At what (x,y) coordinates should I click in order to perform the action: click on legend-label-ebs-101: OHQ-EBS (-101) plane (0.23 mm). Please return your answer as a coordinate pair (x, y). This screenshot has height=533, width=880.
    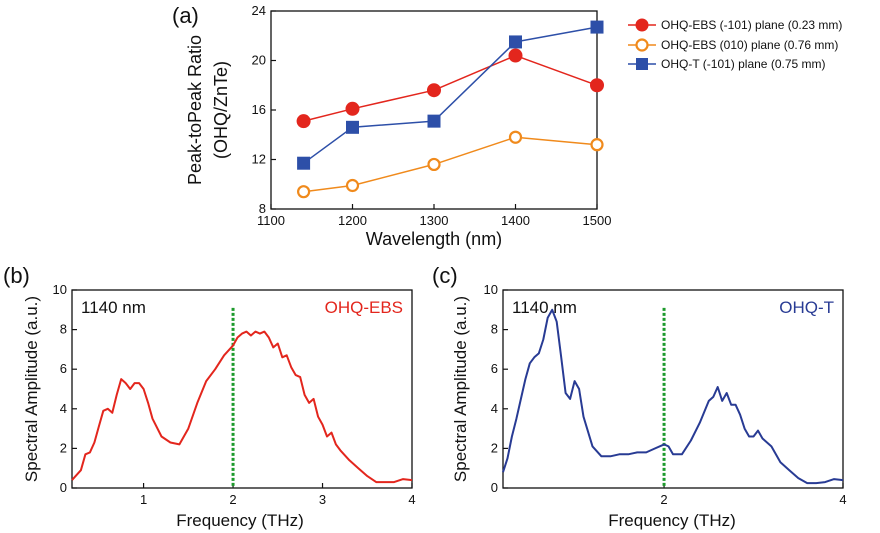
    Looking at the image, I should click on (751, 25).